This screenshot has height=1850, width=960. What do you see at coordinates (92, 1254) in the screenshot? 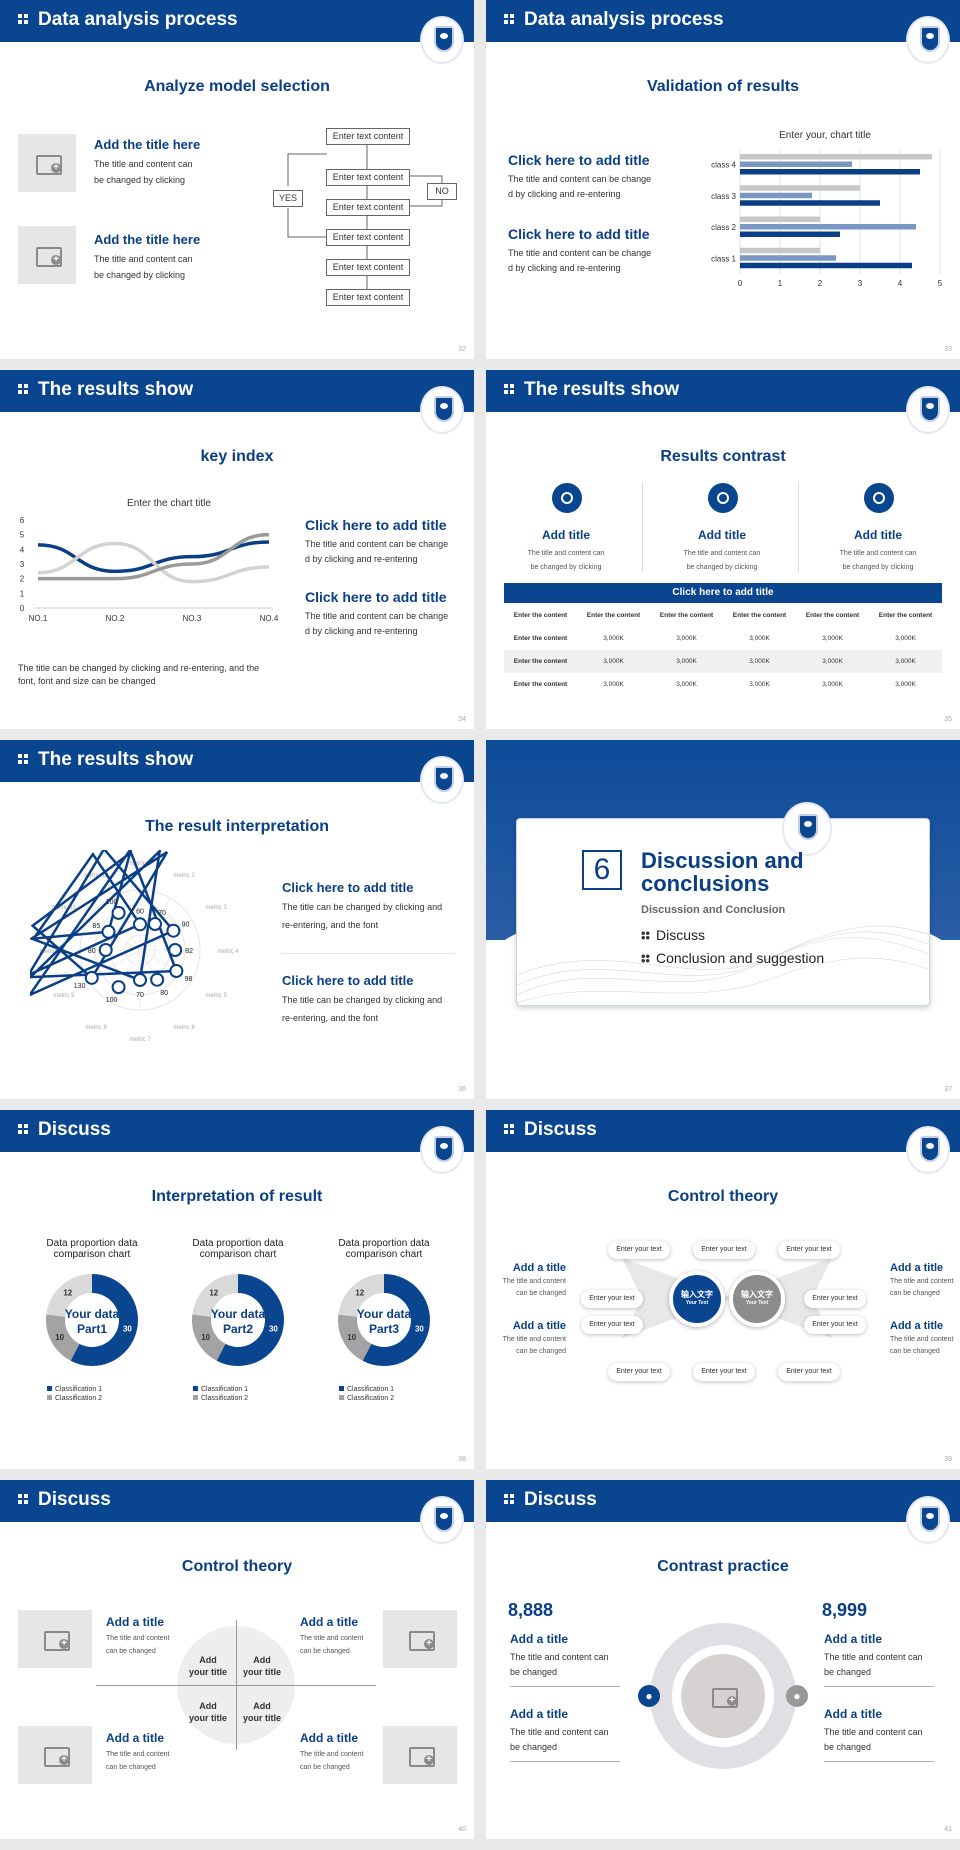
I see `donut-title: comparison chart` at bounding box center [92, 1254].